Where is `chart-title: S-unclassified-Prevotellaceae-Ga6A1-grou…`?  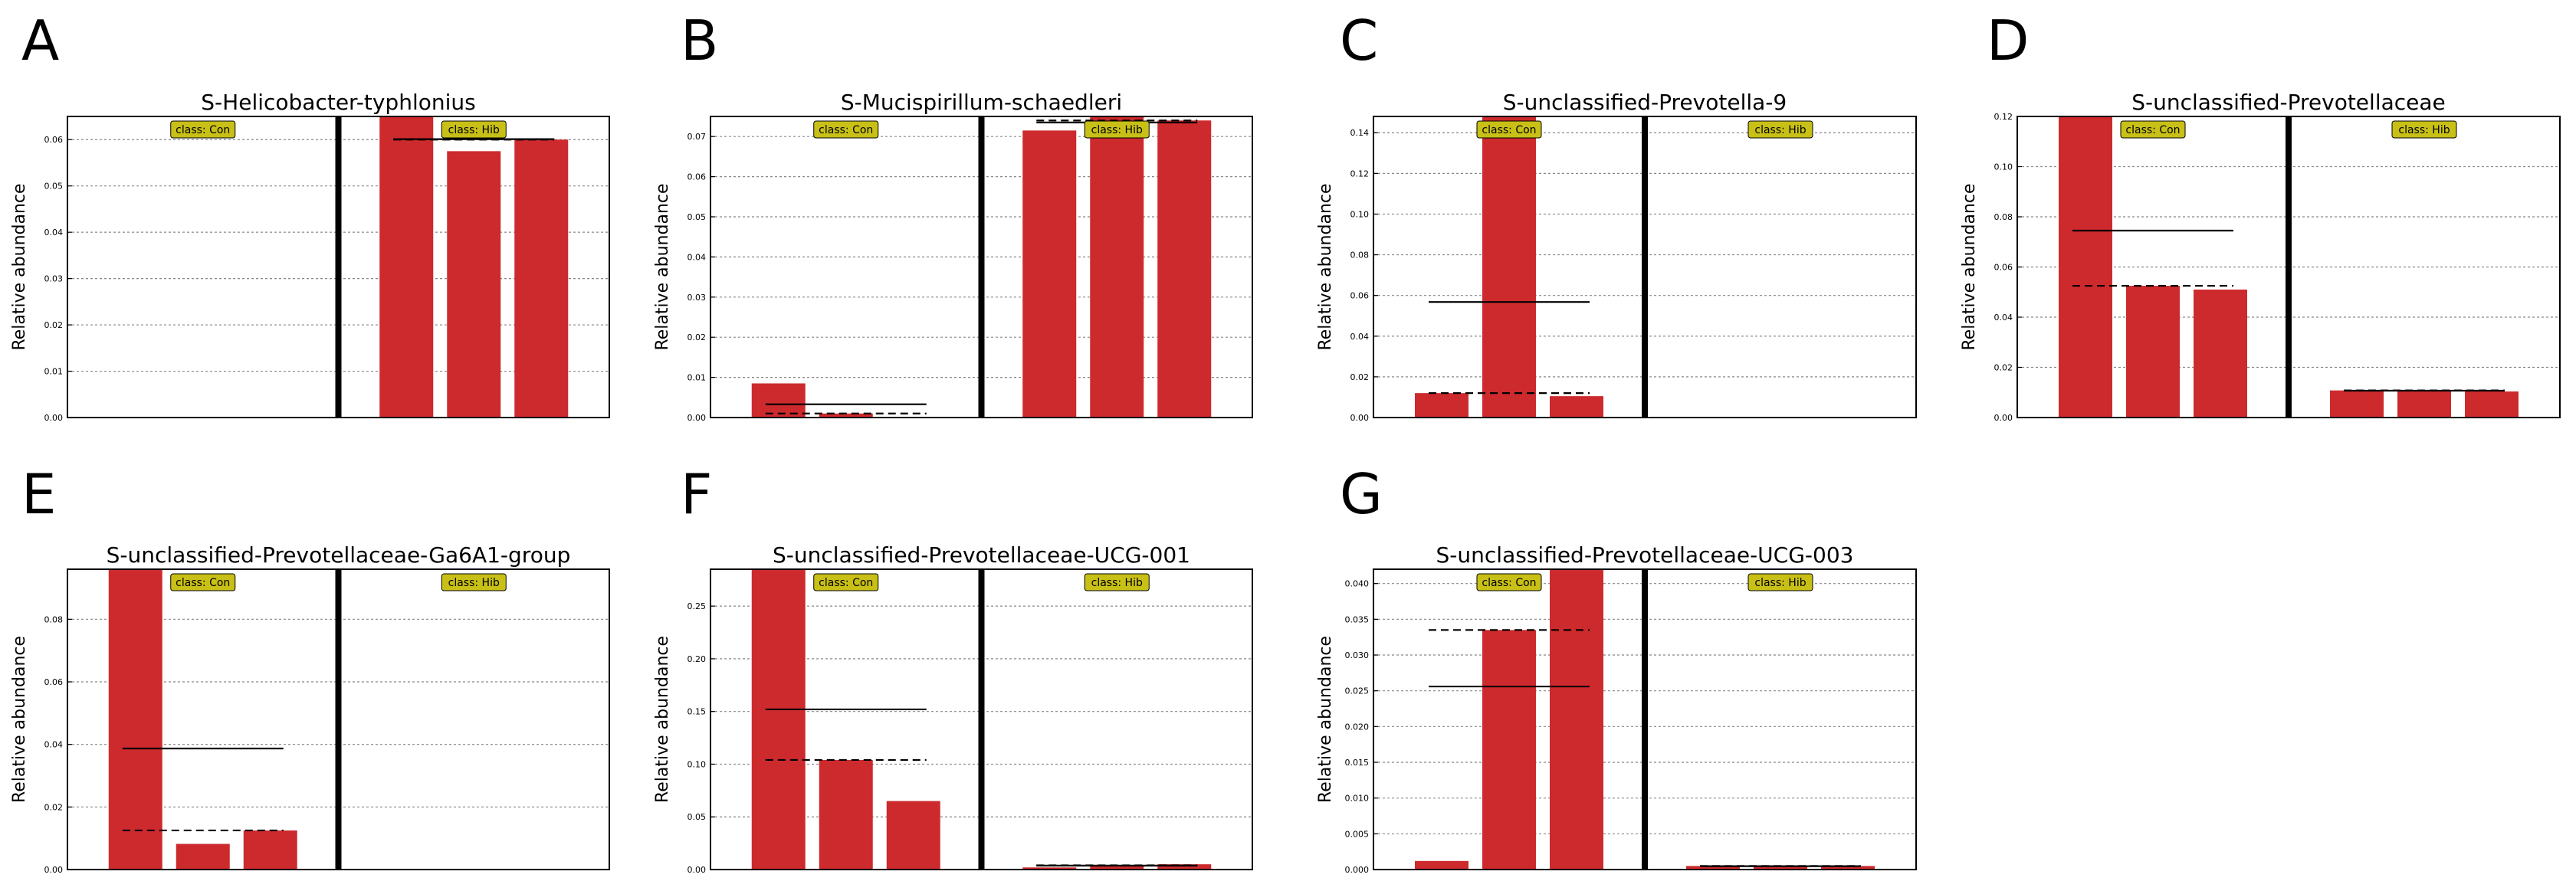
chart-title: S-unclassified-Prevotellaceae-Ga6A1-grou… is located at coordinates (339, 555).